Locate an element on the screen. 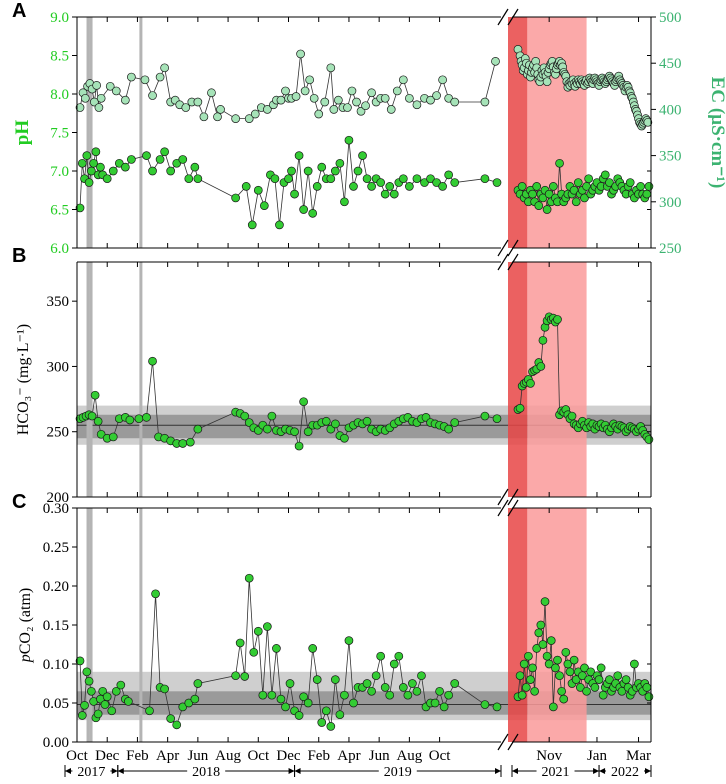 Image resolution: width=726 pixels, height=784 pixels. ytick-label: 200 is located at coordinates (58, 498).